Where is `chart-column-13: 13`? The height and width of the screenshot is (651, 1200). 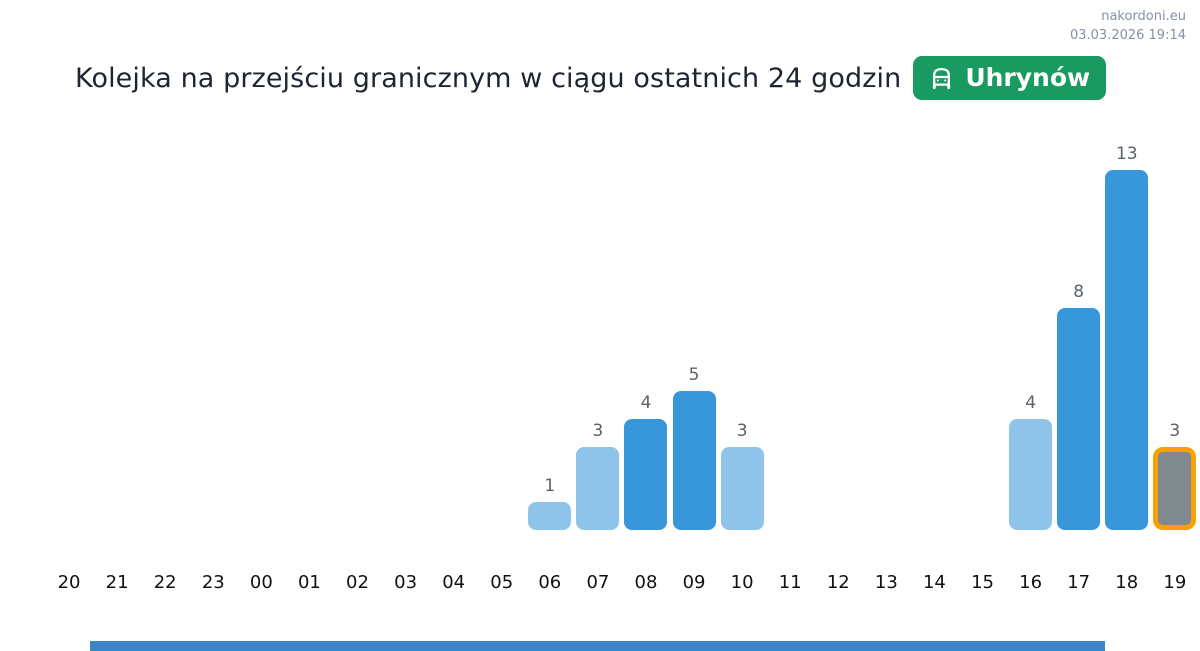
chart-column-13: 13 is located at coordinates (886, 368).